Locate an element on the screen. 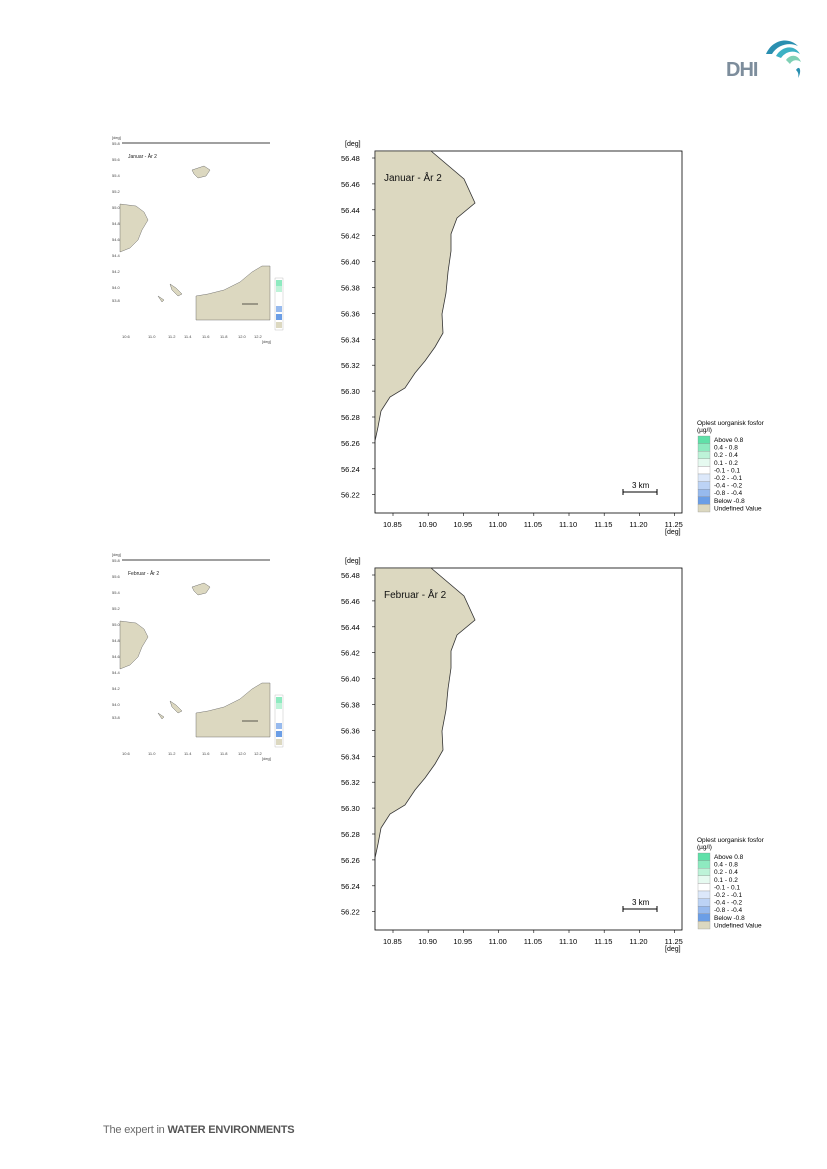 This screenshot has width=827, height=1169. x-tick-label: 10.85 is located at coordinates (392, 524).